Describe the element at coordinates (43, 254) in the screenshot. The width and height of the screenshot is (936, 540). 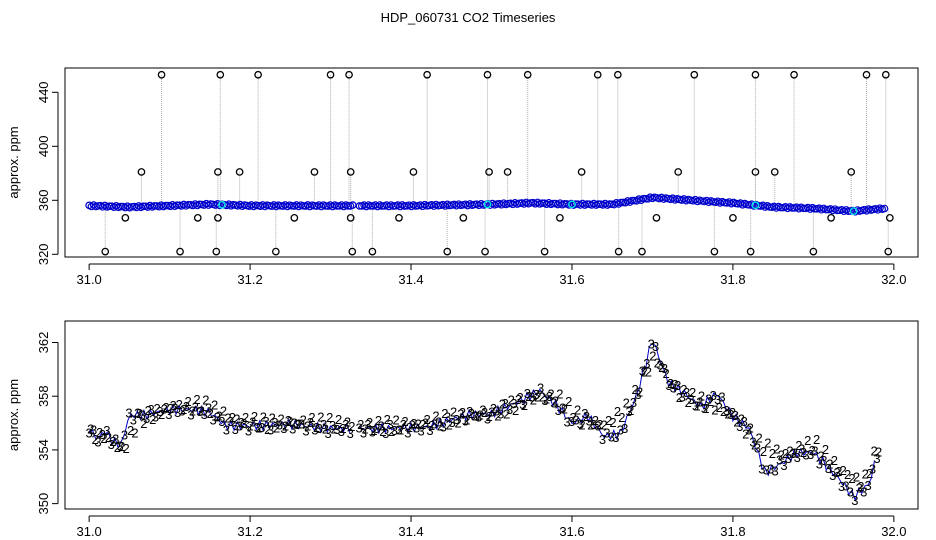
I see `y-tick-label: 320` at that location.